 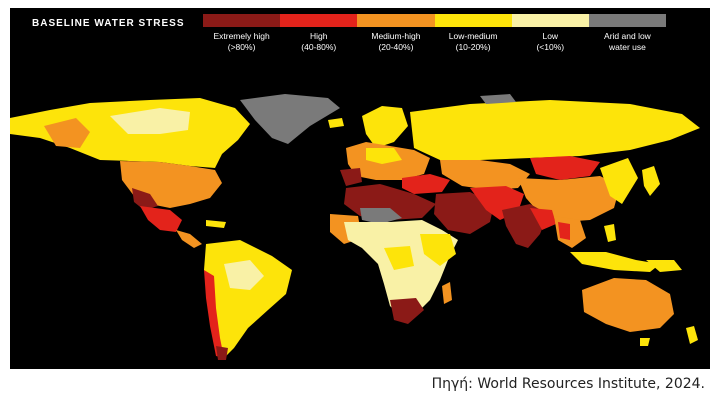 What do you see at coordinates (216, 224) in the screenshot?
I see `region-caribbean` at bounding box center [216, 224].